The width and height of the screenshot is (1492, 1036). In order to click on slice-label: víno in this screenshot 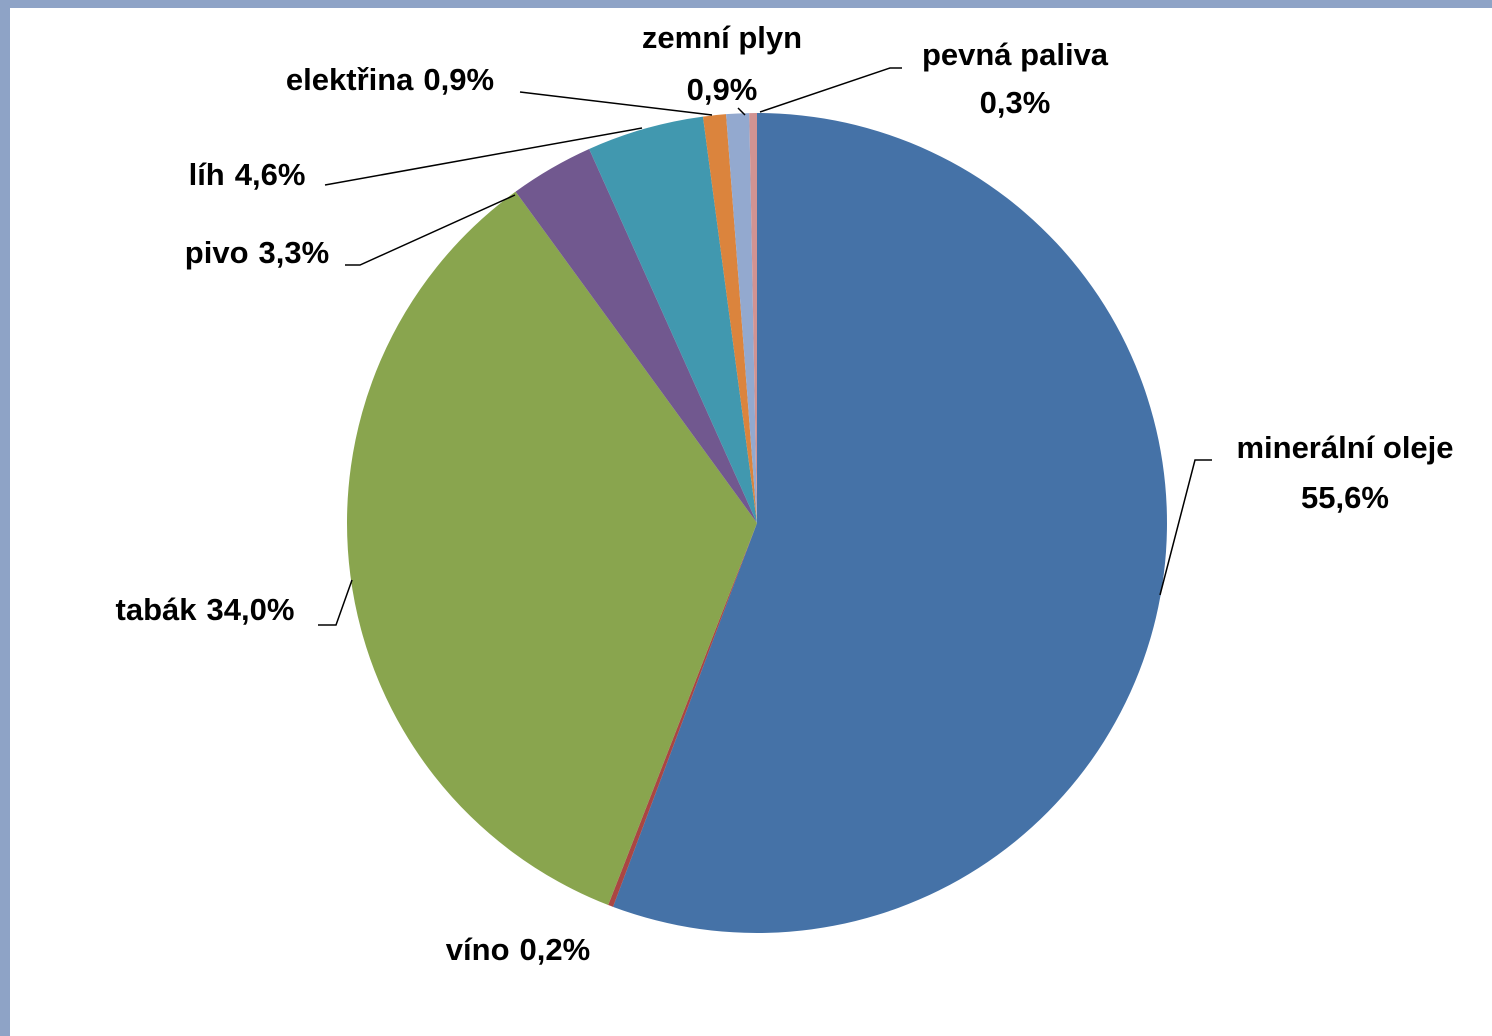, I will do `click(478, 949)`.